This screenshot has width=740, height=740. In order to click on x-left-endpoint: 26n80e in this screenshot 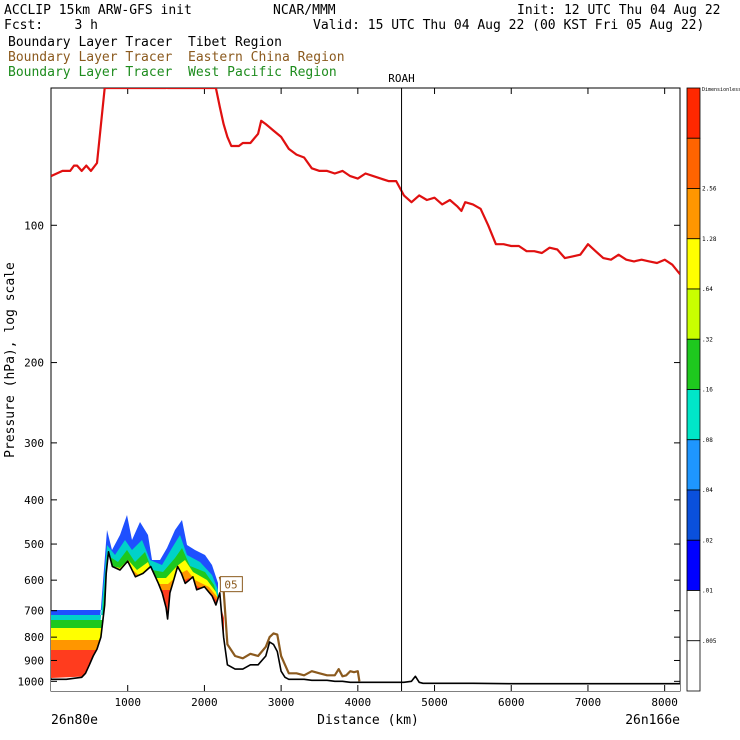, I will do `click(74, 720)`.